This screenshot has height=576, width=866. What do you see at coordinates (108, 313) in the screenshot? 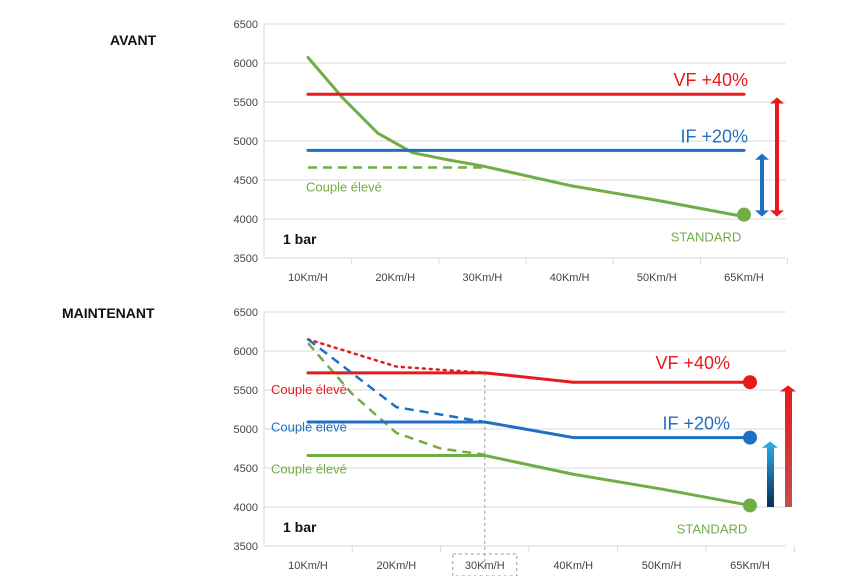
I see `title-maintenant: MAINTENANT` at bounding box center [108, 313].